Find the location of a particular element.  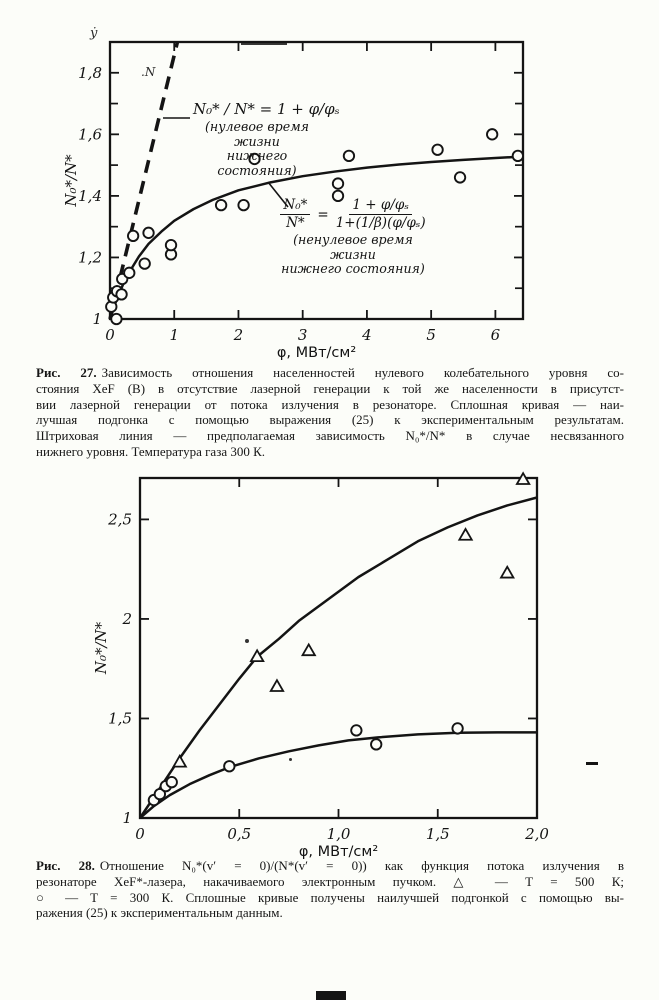

y-tick-label: 1,5 is located at coordinates (120, 718).